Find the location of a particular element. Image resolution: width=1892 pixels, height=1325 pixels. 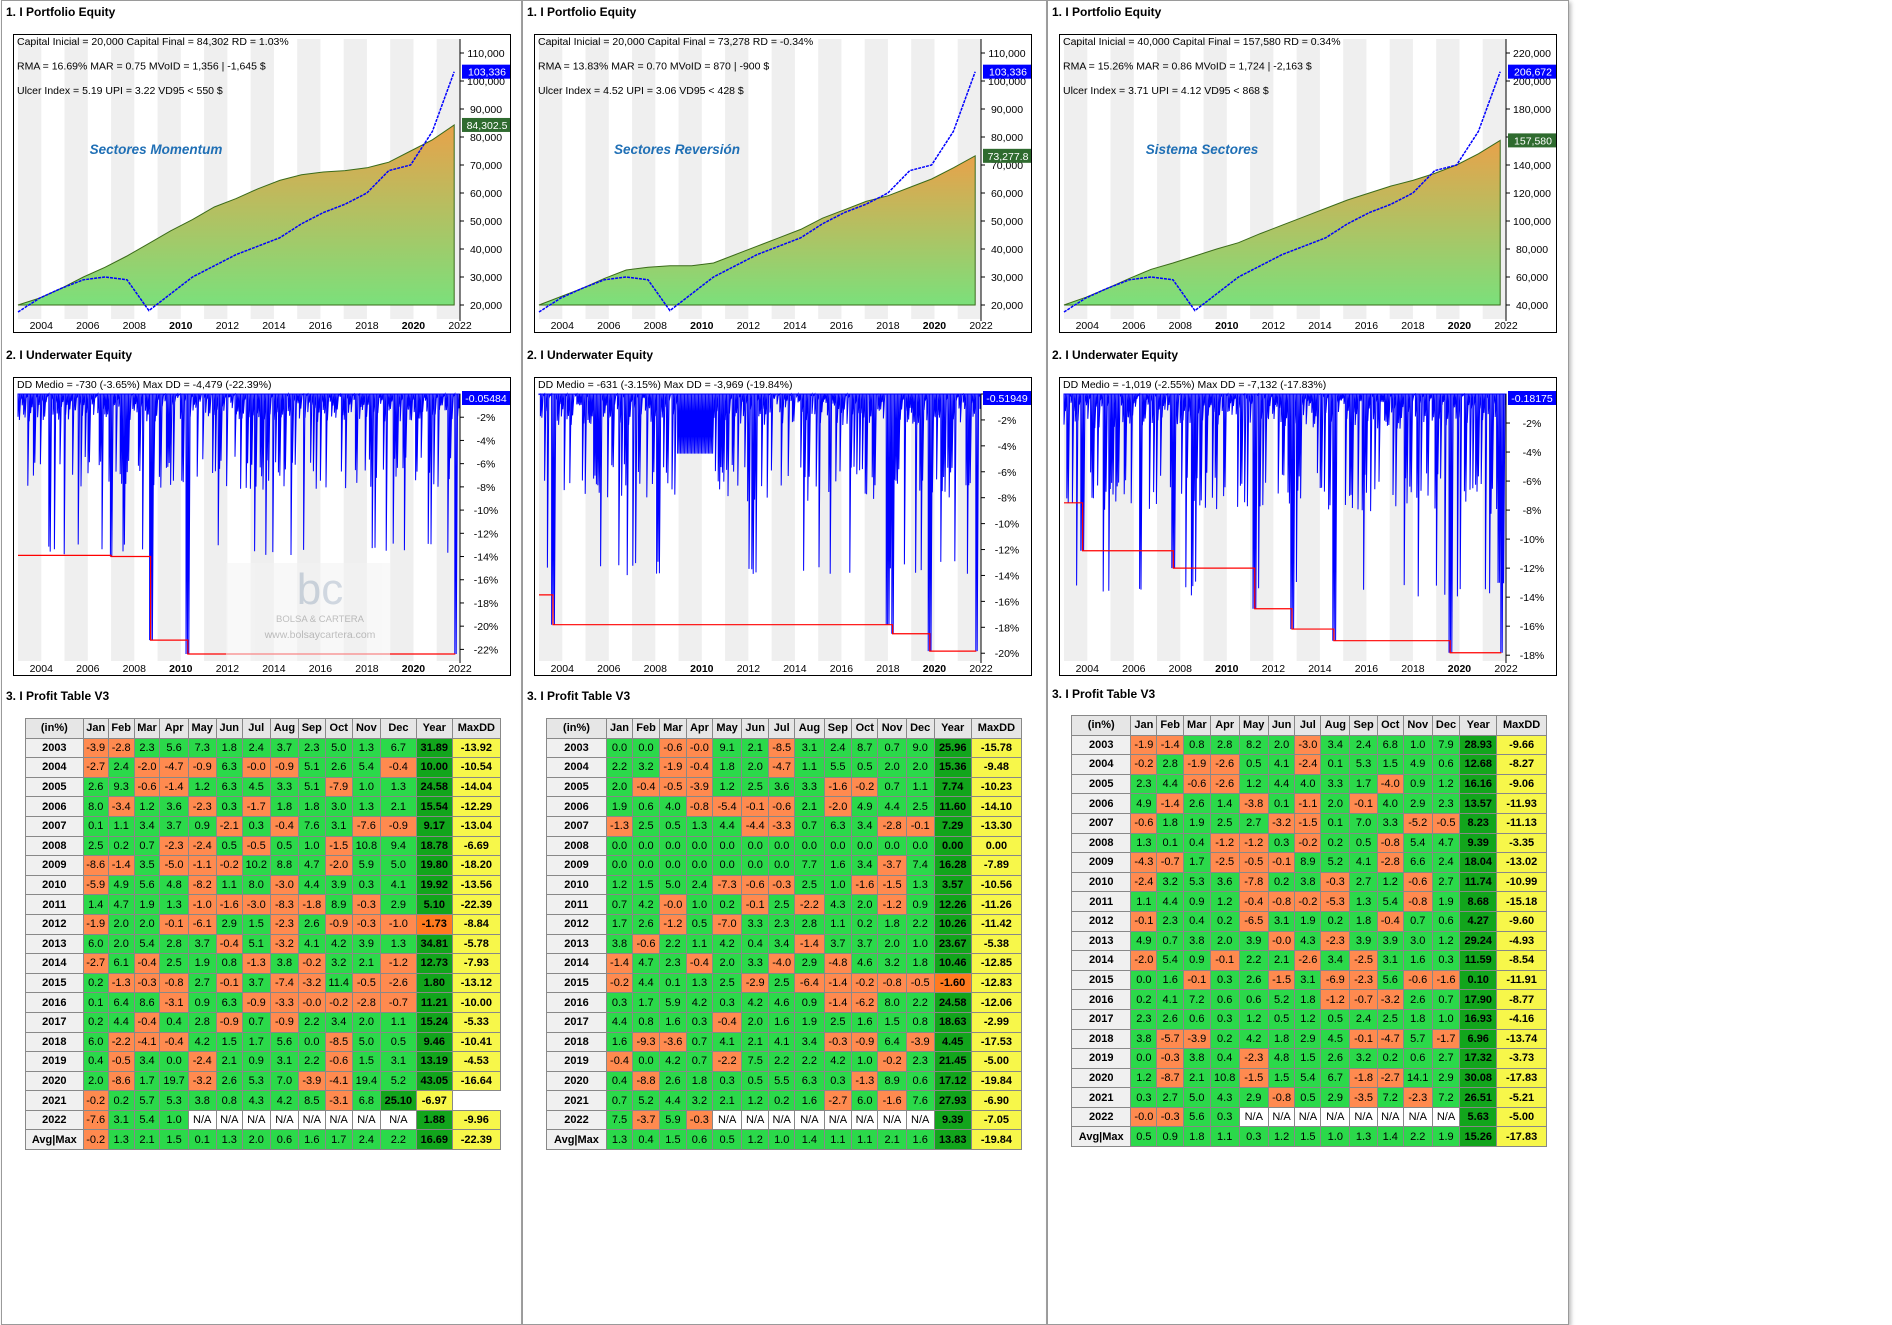

y-tick-label: 110,000 is located at coordinates (1006, 54).